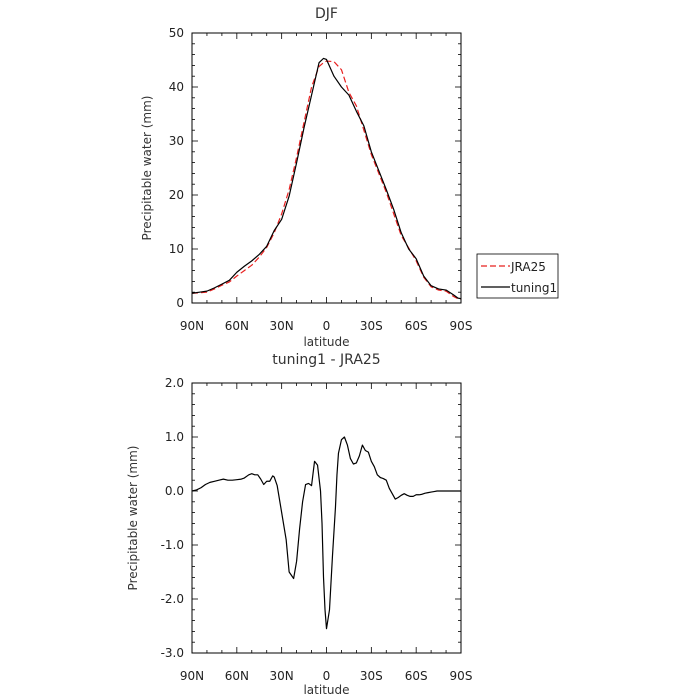  I want to click on legend: JRA25 tuning1, so click(517, 276).